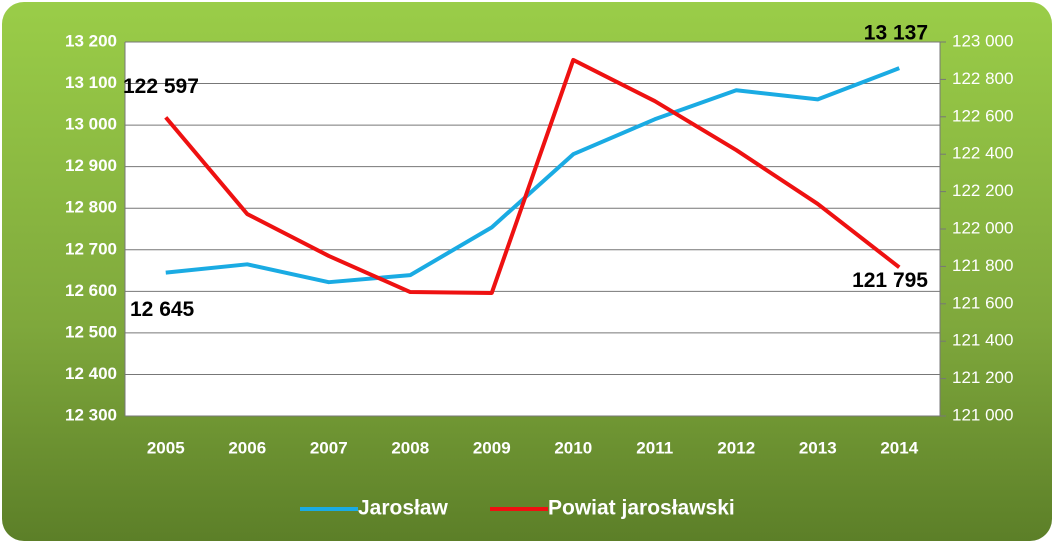 The width and height of the screenshot is (1056, 545). Describe the element at coordinates (654, 447) in the screenshot. I see `x-tick-label: 2011` at that location.